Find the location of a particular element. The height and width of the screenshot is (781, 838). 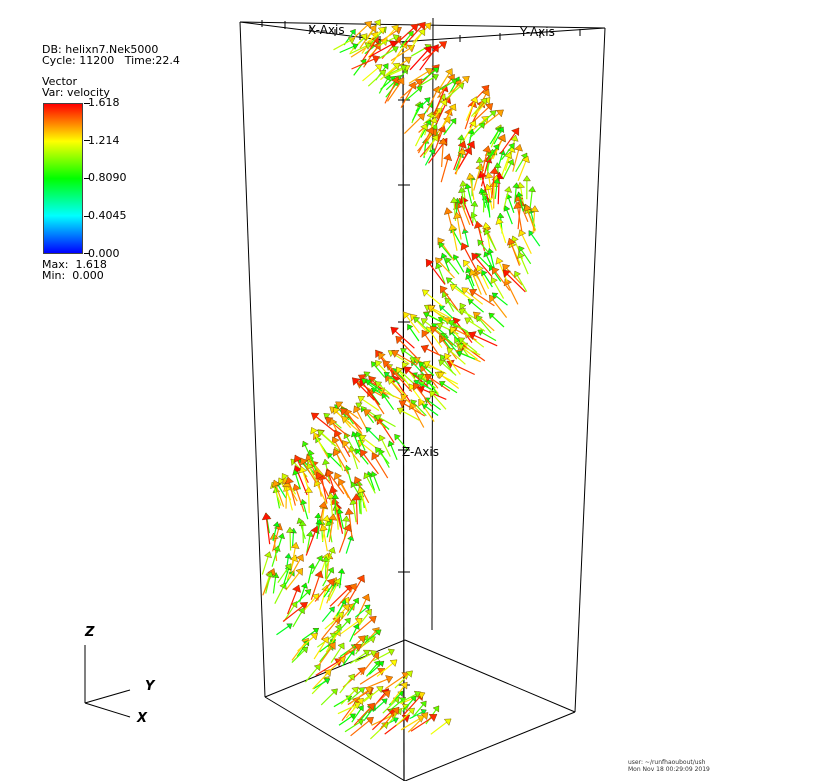

legend-type: Vector is located at coordinates (60, 81).